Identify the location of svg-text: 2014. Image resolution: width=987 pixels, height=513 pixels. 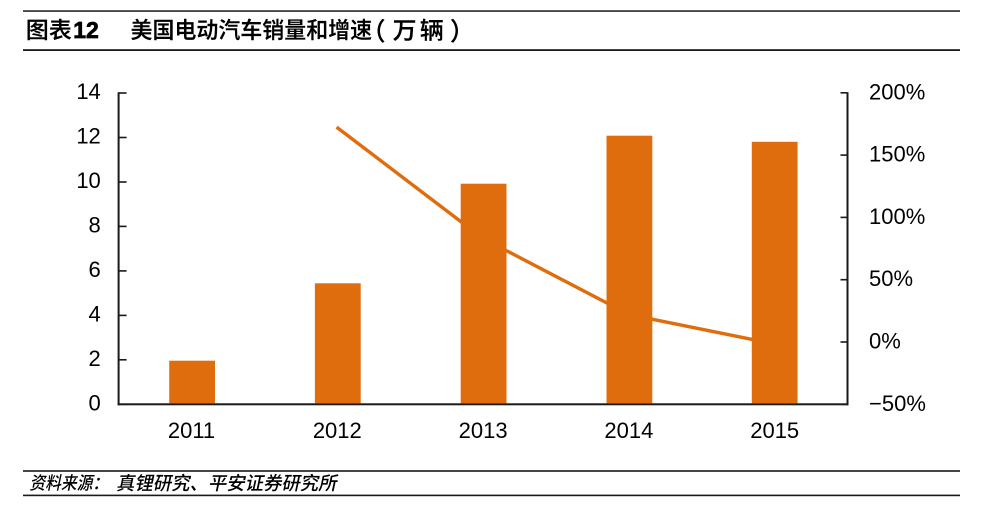
(628, 430).